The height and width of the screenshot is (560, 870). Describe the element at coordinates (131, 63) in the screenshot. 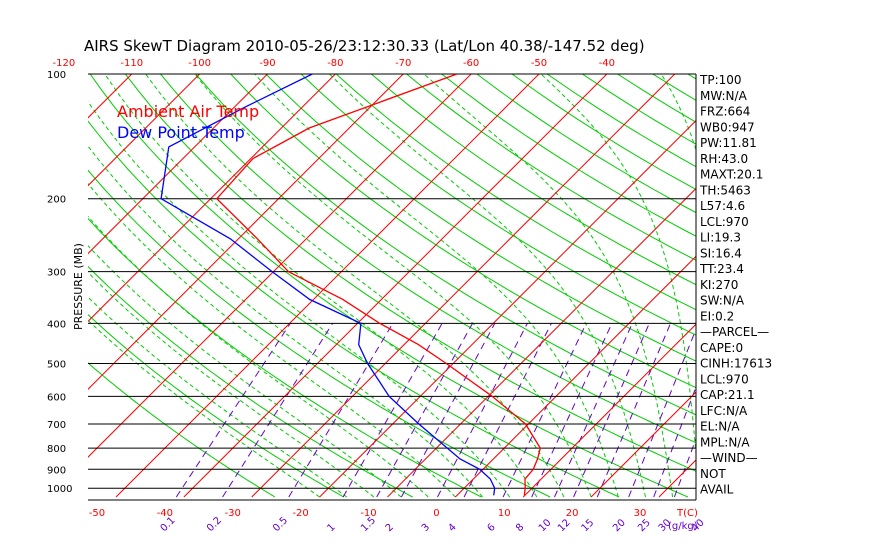

I see `top-temp-tick-label: -110` at that location.